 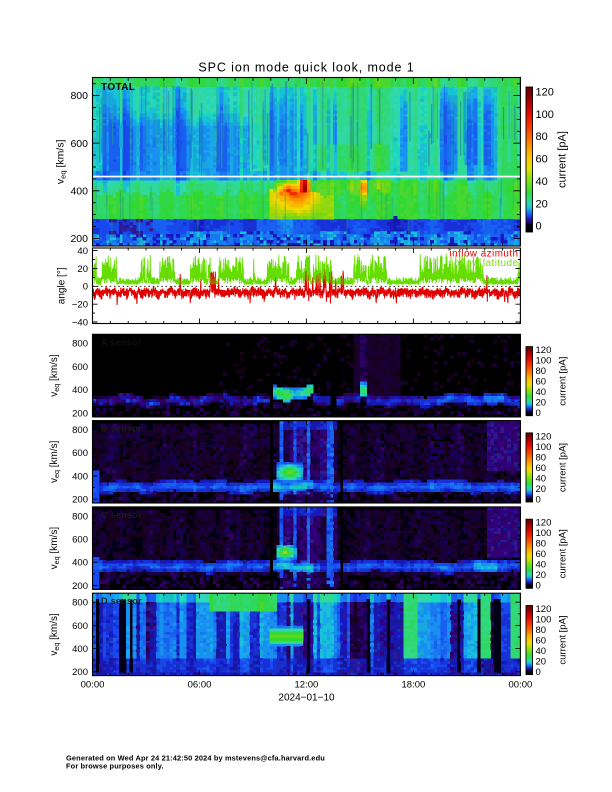 What do you see at coordinates (485, 263) in the screenshot?
I see `svg-text: inflow latitude` at bounding box center [485, 263].